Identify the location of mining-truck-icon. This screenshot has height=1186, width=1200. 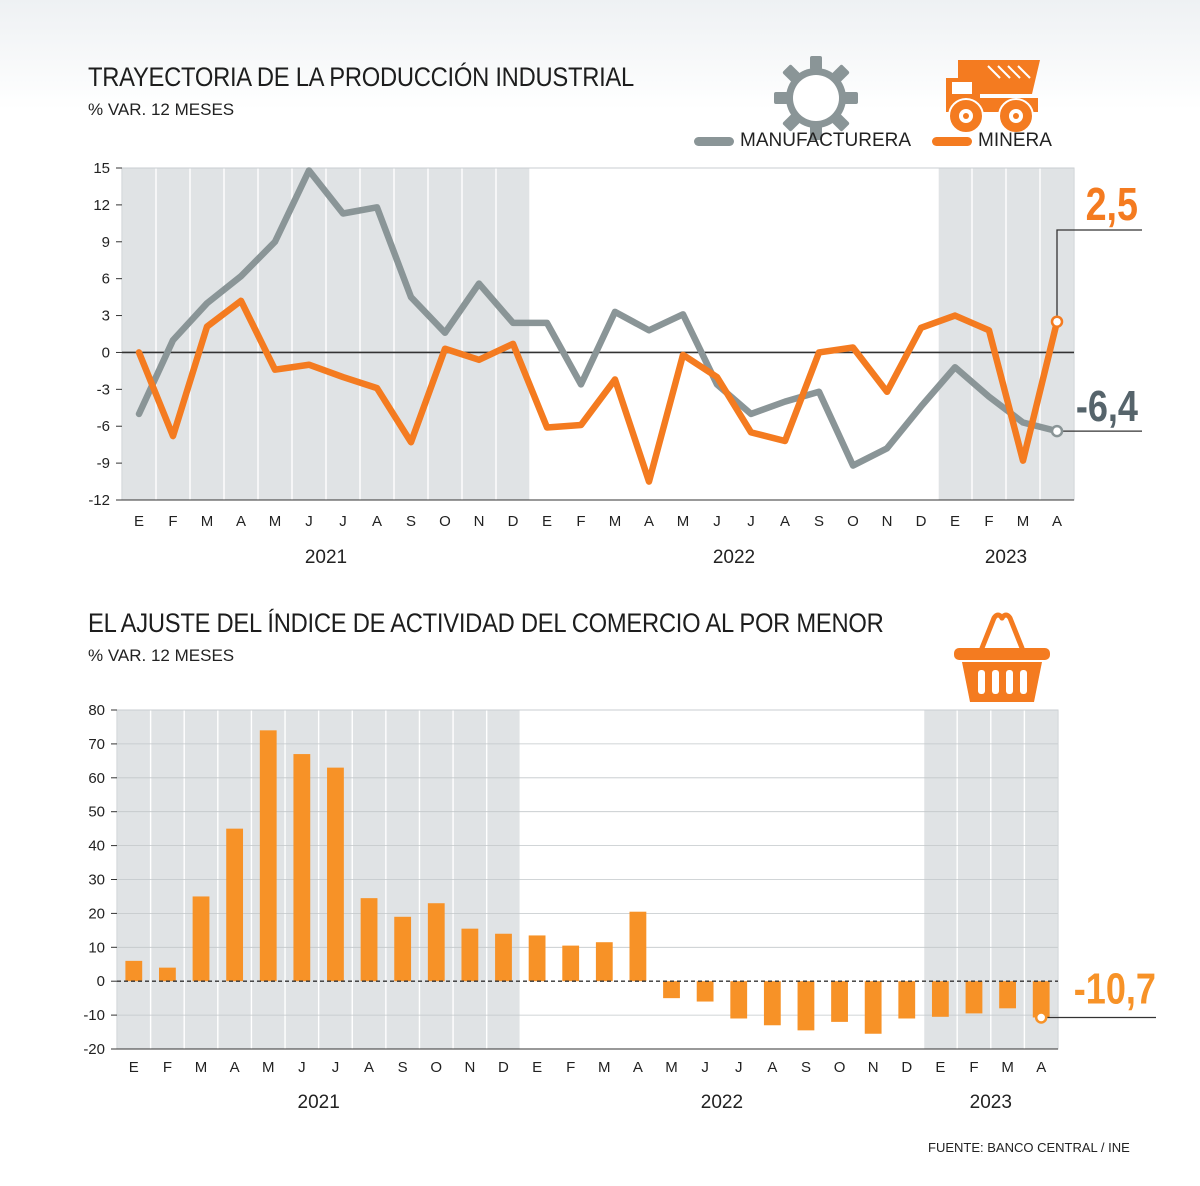
(993, 97).